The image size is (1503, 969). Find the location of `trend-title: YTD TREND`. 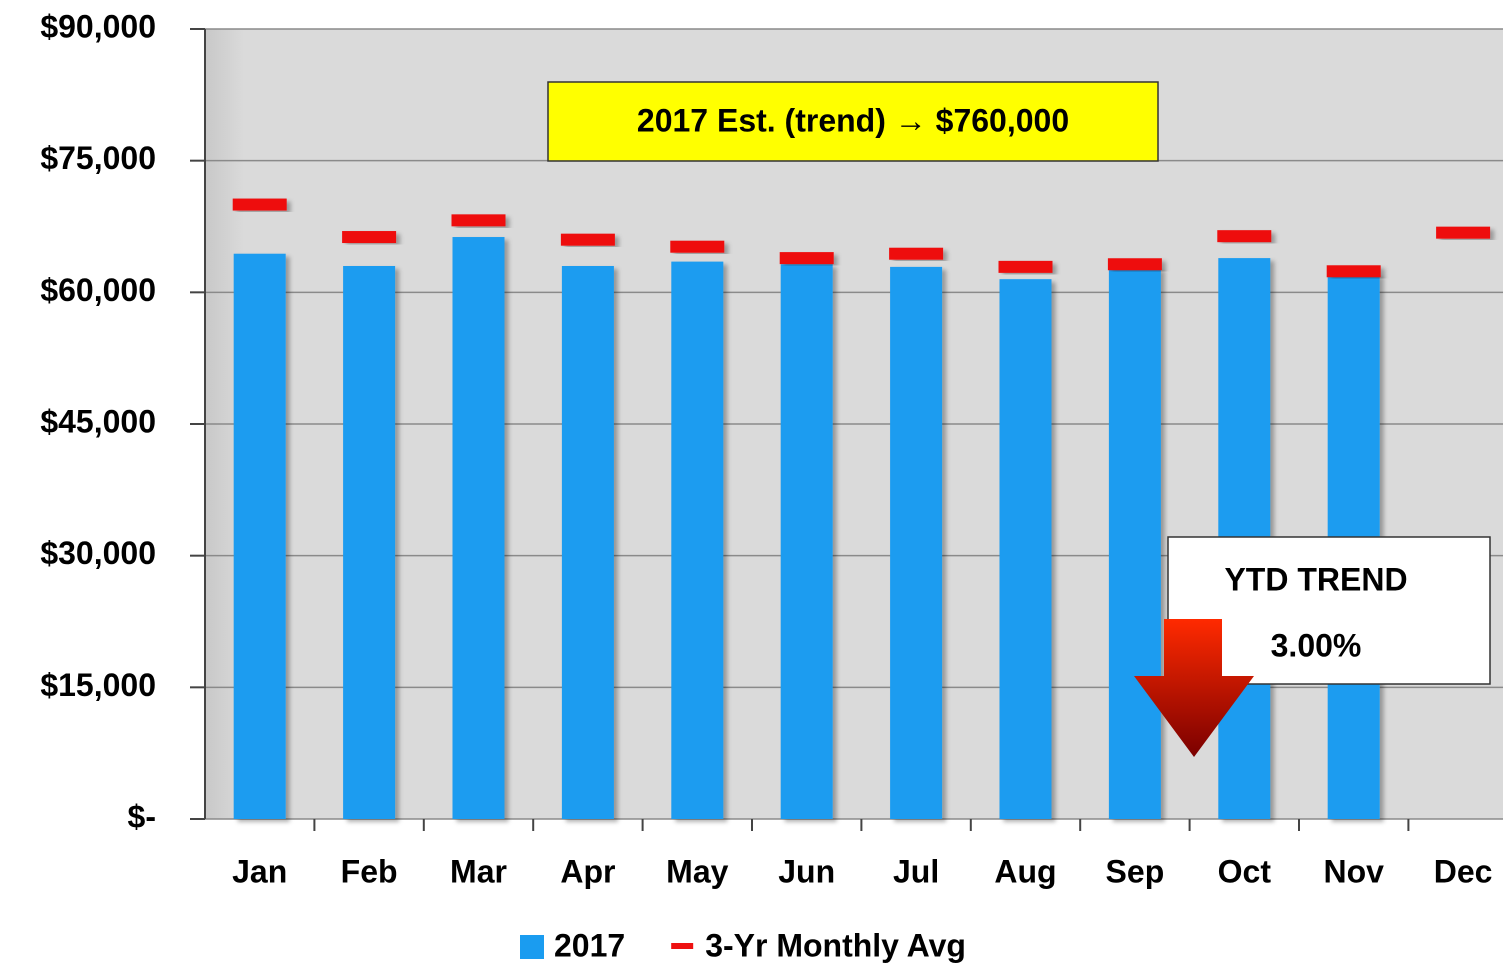

trend-title: YTD TREND is located at coordinates (1315, 579).